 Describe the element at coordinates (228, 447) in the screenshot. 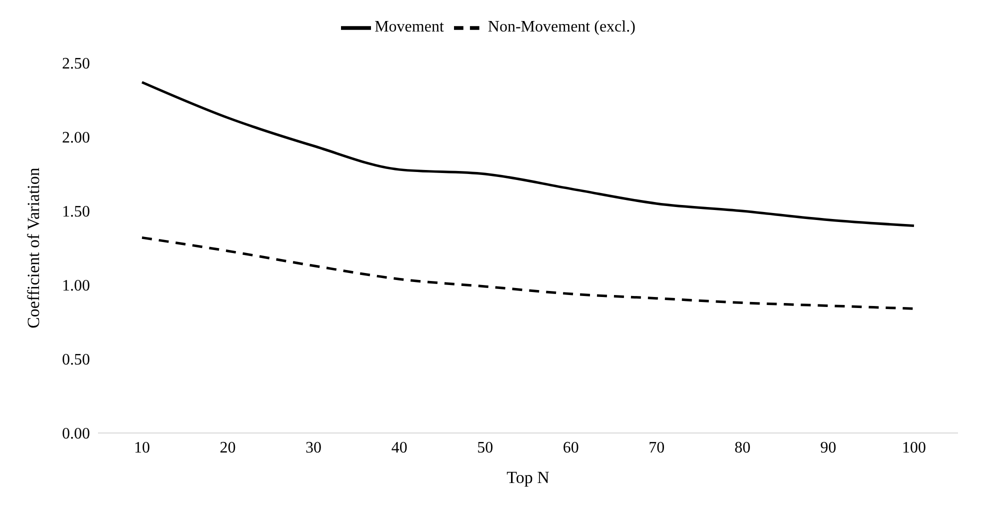

I see `x-tick-label: 20` at that location.